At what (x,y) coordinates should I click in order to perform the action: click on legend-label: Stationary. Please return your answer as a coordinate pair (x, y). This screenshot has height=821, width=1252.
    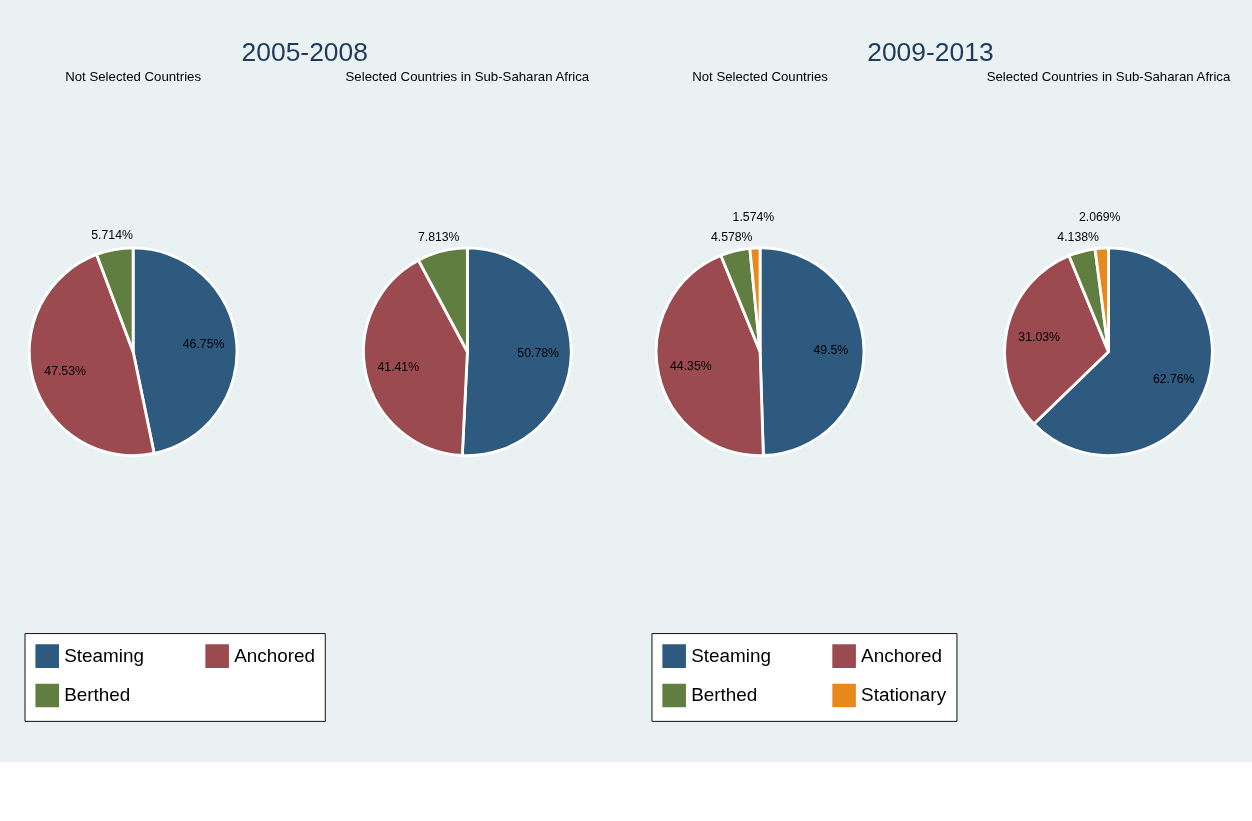
    Looking at the image, I should click on (904, 695).